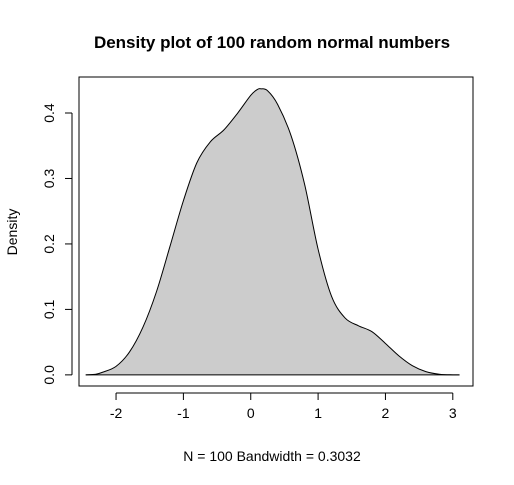 This screenshot has height=485, width=514. What do you see at coordinates (49, 113) in the screenshot?
I see `y-tick-label: 0.4` at bounding box center [49, 113].